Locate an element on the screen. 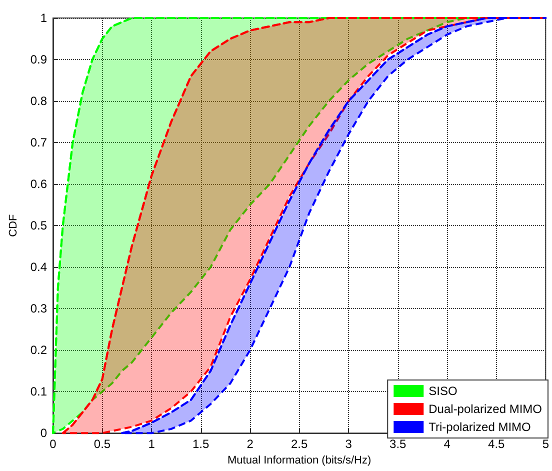 This screenshot has width=552, height=471. y-tick-label: 0.9 is located at coordinates (39, 59).